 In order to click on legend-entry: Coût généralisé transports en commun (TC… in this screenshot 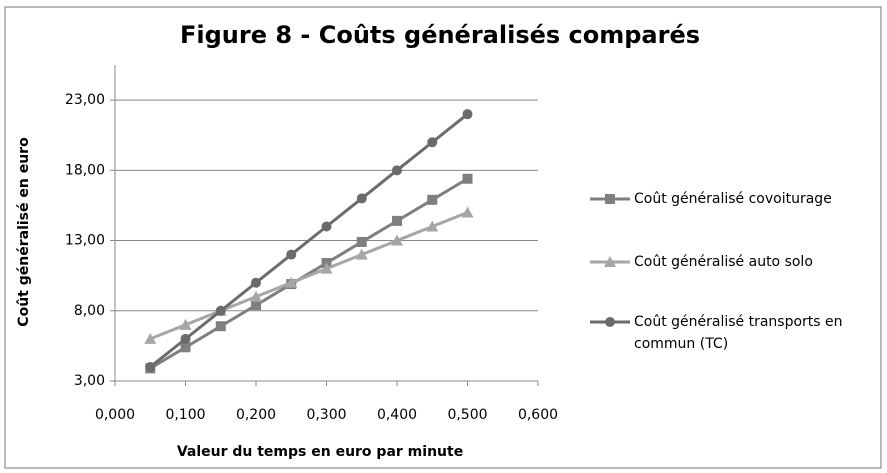, I will do `click(716, 333)`.